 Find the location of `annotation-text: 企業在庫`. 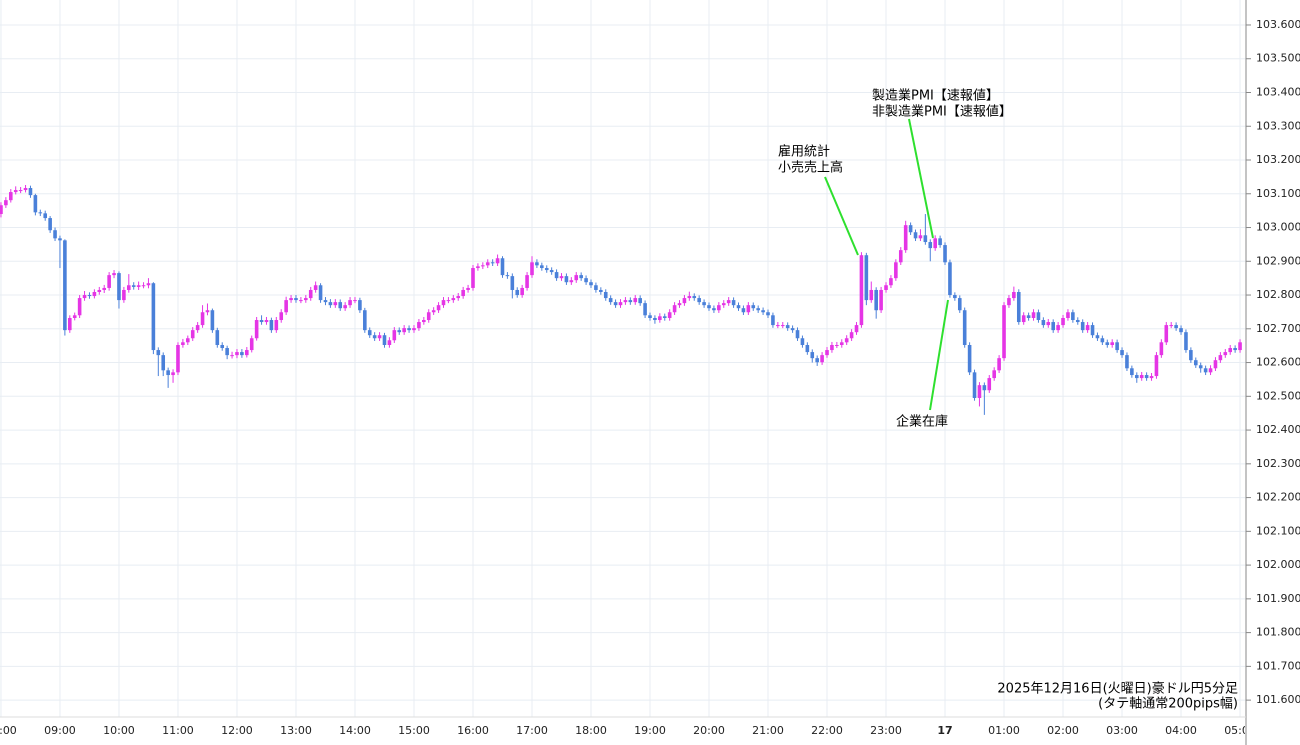

annotation-text: 企業在庫 is located at coordinates (922, 422).